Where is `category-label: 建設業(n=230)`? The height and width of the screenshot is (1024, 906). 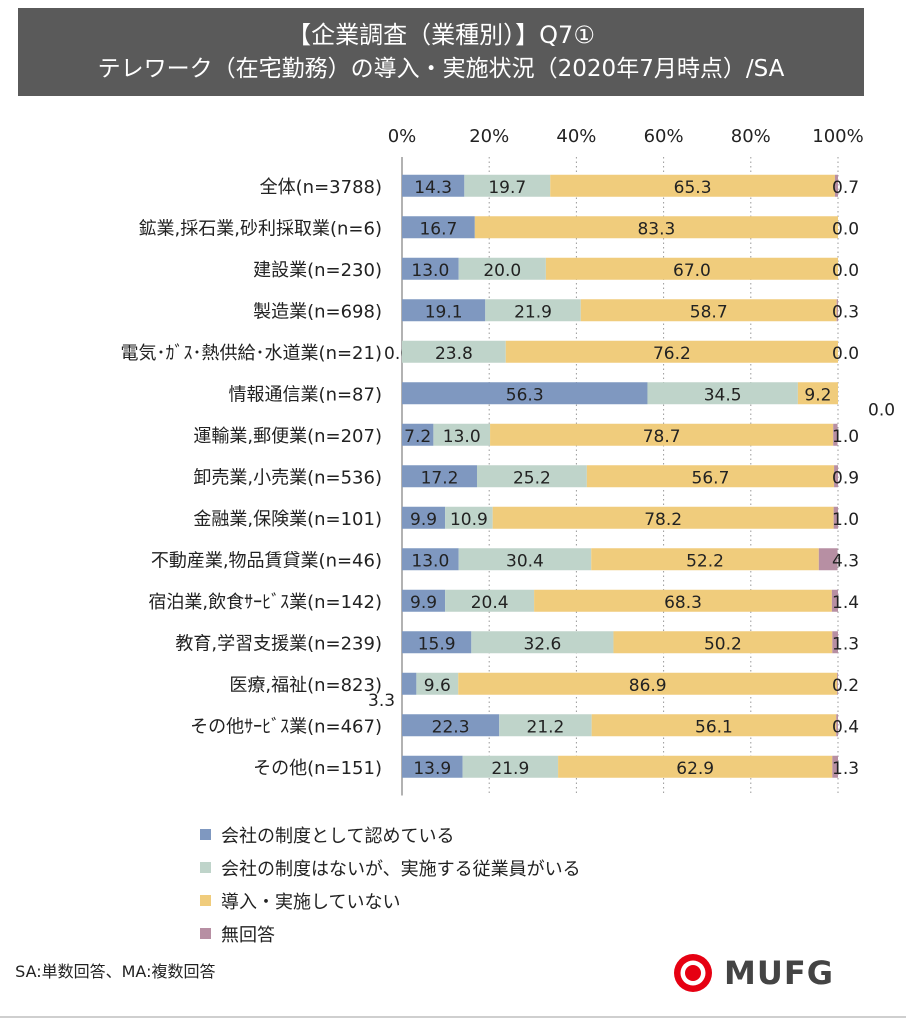 category-label: 建設業(n=230) is located at coordinates (317, 270).